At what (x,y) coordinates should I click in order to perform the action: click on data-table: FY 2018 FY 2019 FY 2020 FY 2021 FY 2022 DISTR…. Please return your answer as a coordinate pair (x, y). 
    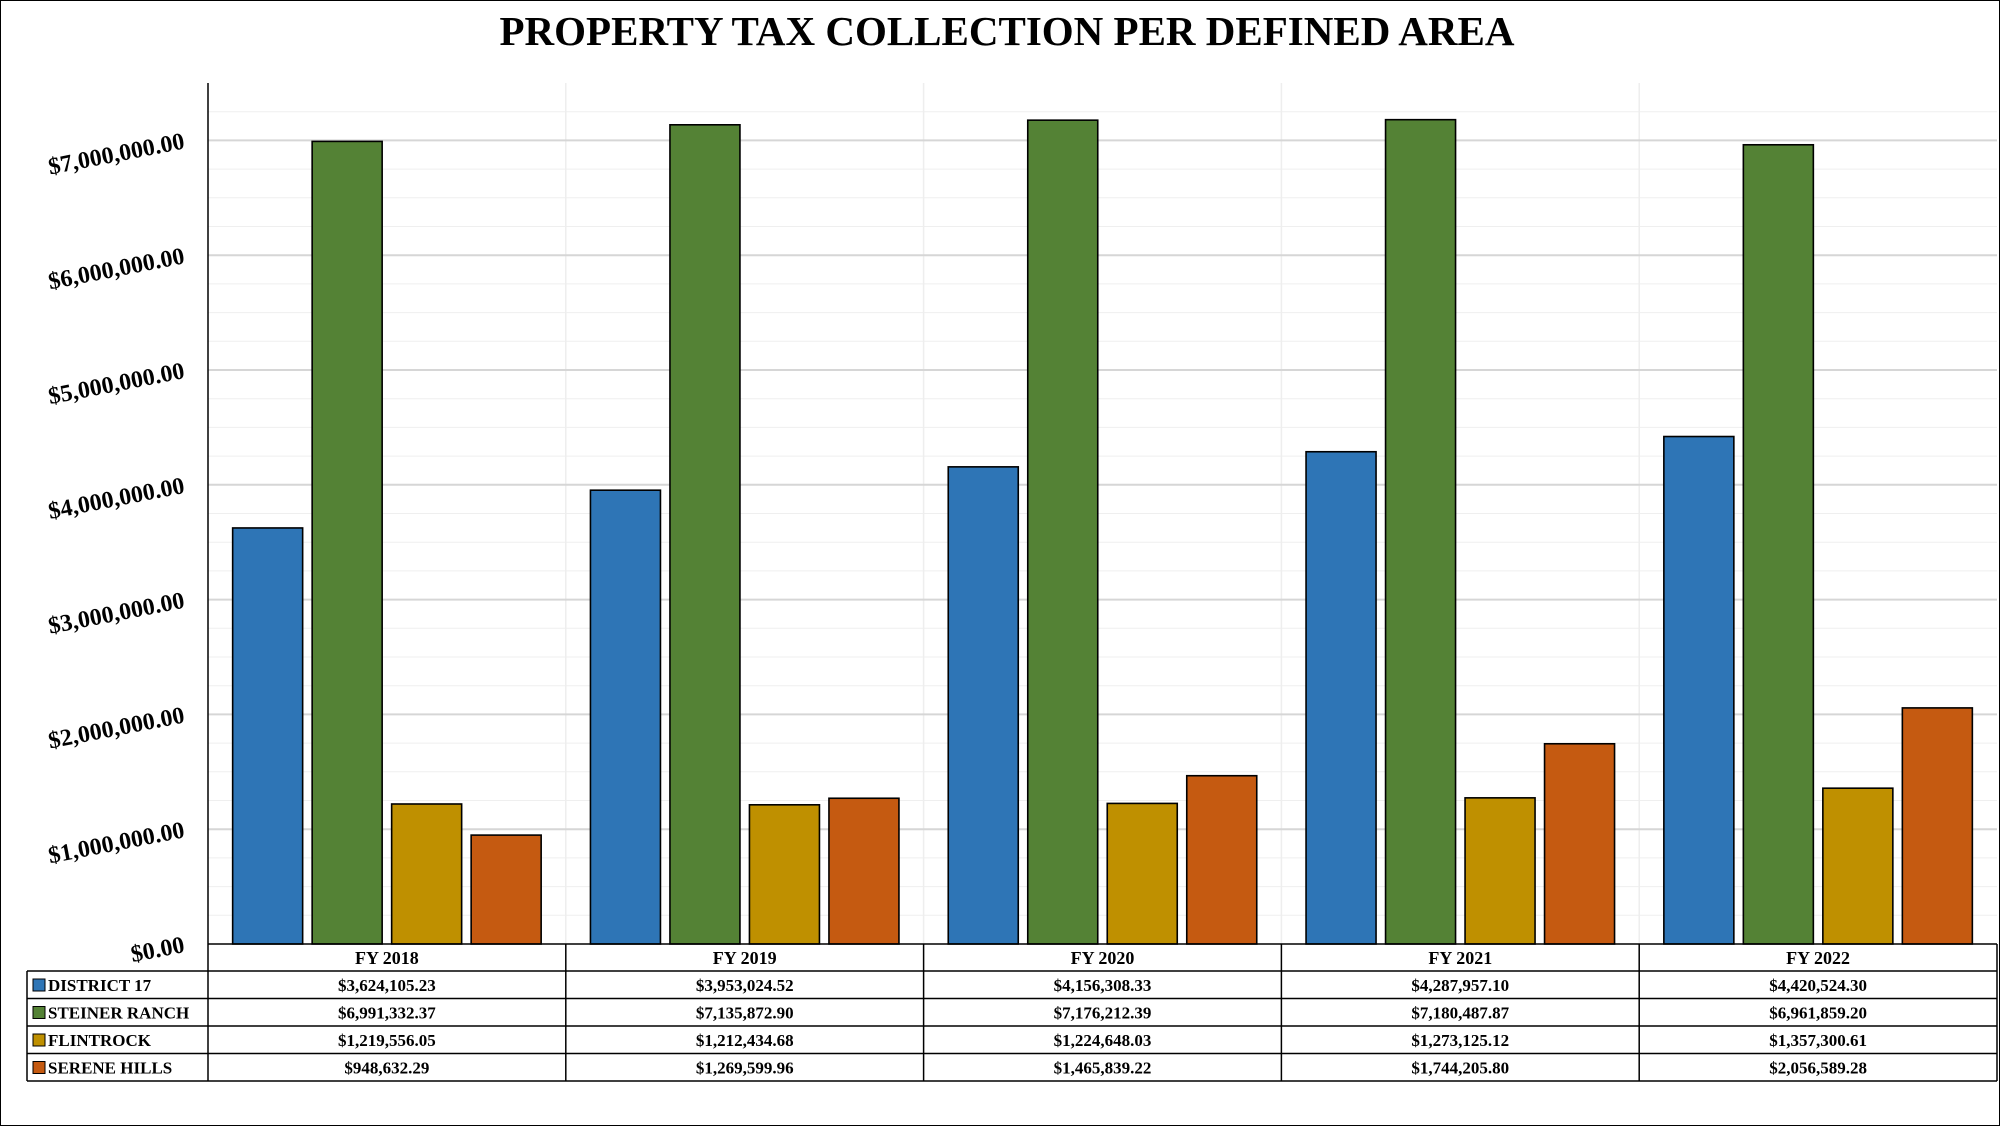
    Looking at the image, I should click on (1012, 1012).